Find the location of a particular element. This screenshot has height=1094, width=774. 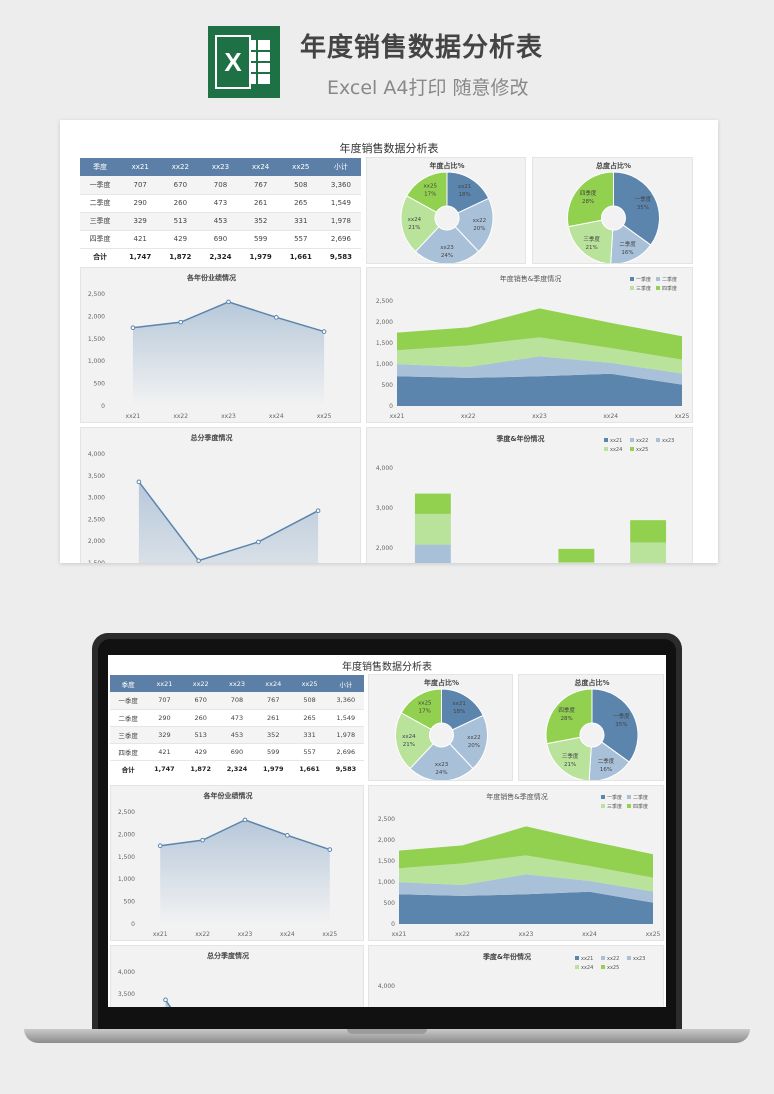

table-row: 四季度 421 429 690 599 557 2,696 is located at coordinates (220, 239).